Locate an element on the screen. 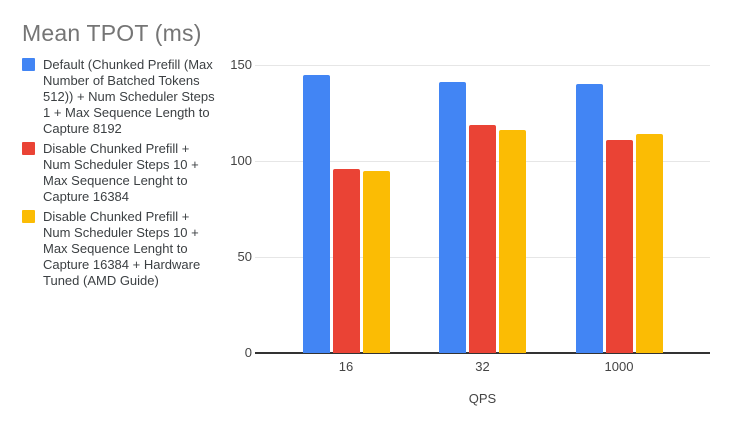  bar-series3-qps32 is located at coordinates (512, 241).